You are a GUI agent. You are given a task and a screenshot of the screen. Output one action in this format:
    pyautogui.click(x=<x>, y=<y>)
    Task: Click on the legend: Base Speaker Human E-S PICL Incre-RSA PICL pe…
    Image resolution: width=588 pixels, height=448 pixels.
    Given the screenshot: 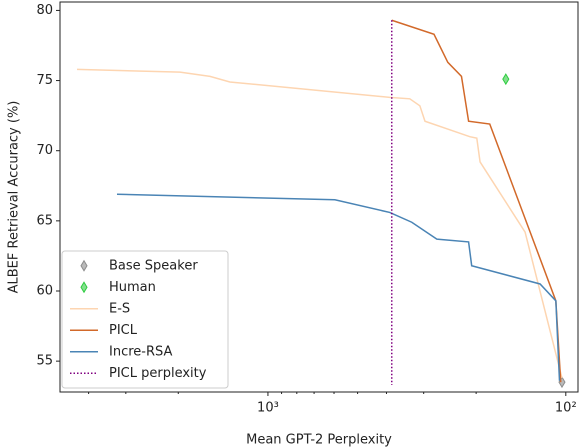 What is the action you would take?
    pyautogui.click(x=145, y=319)
    